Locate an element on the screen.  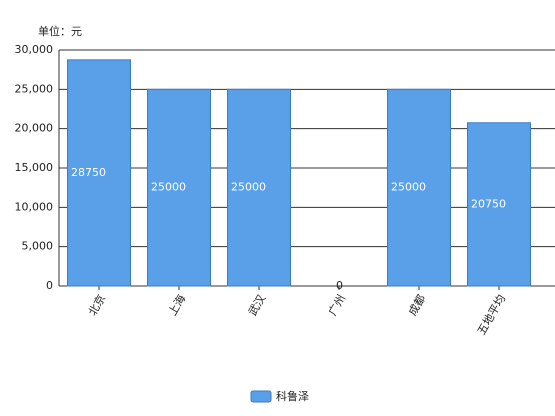
x-tick-label: 五地平均 is located at coordinates (491, 315).